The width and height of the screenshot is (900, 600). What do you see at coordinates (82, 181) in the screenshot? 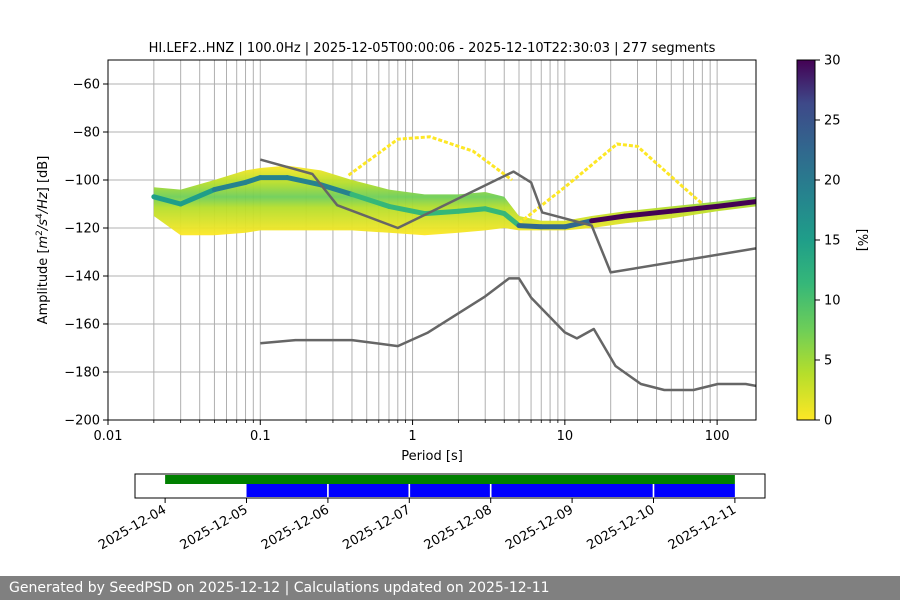
I see `y-tick-label: −100` at bounding box center [82, 181].